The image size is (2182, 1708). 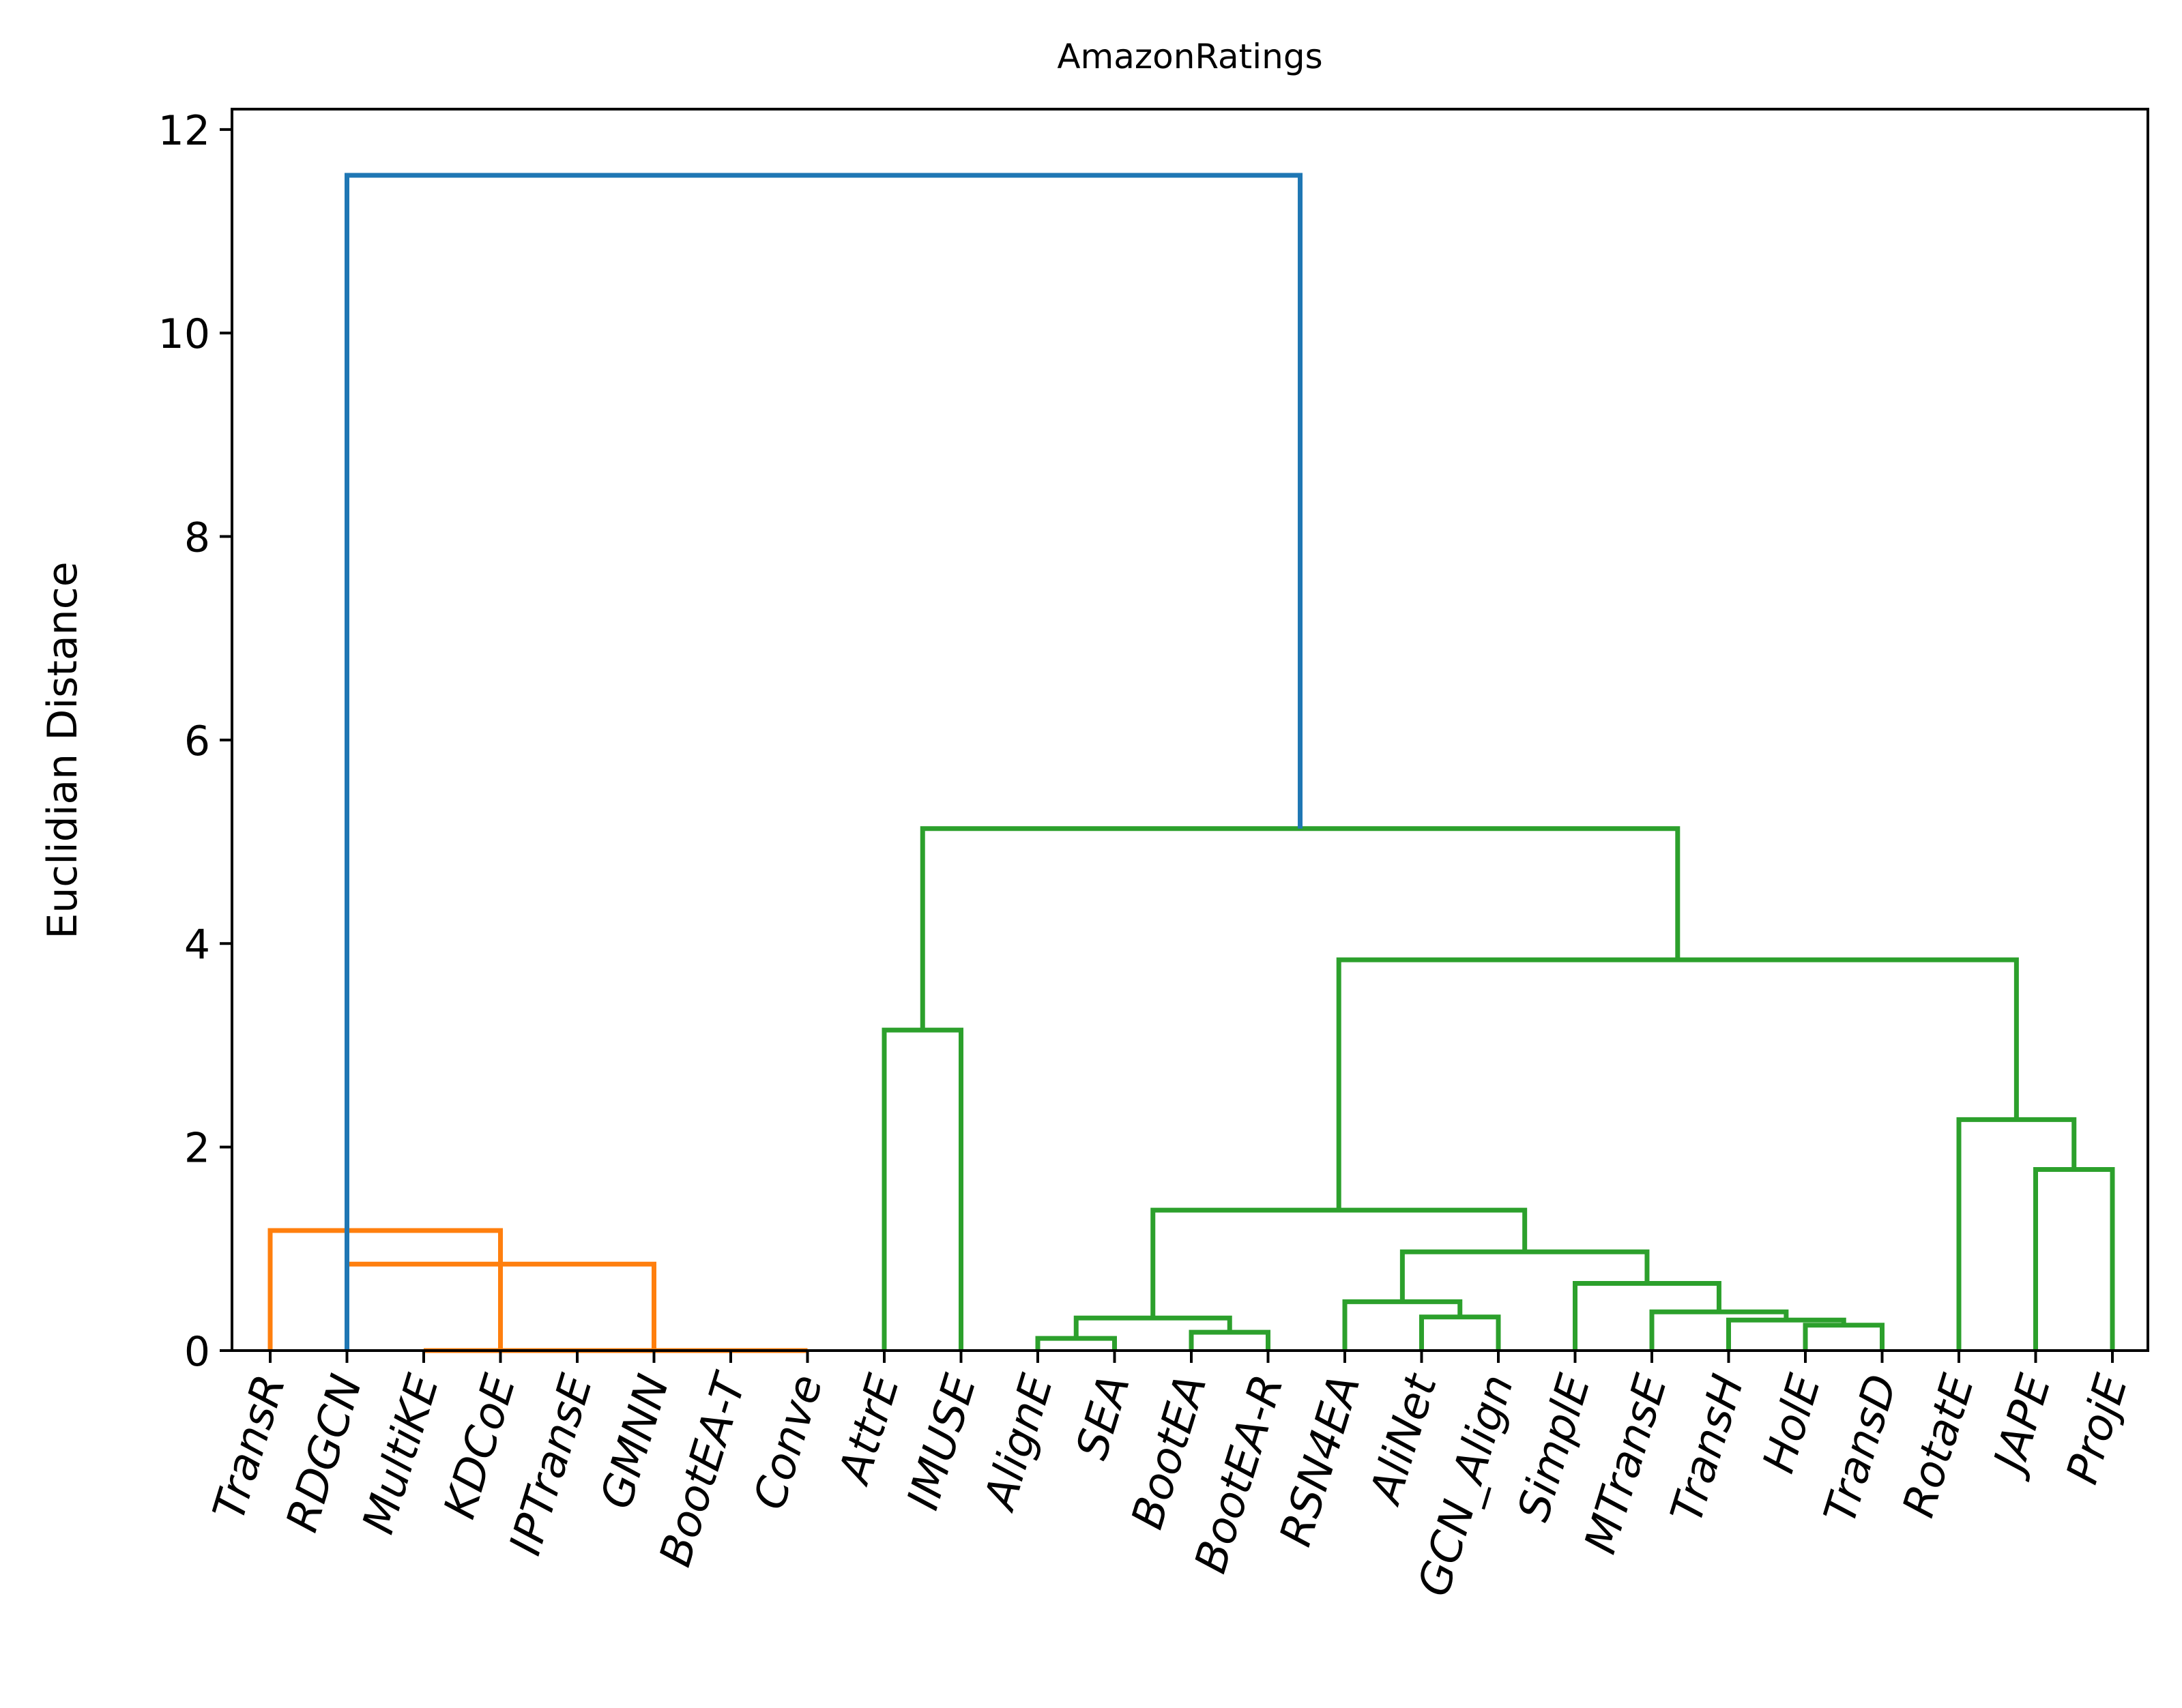 What do you see at coordinates (1792, 1424) in the screenshot?
I see `leaf-label: HolE` at bounding box center [1792, 1424].